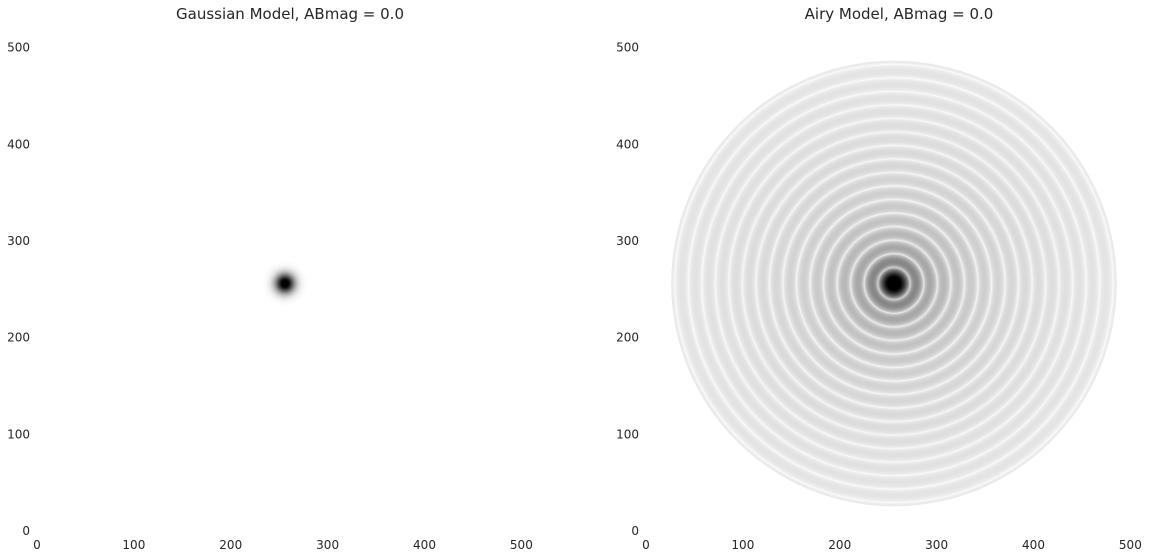  I want to click on gaussian-y-tick-label: 200, so click(18, 338).